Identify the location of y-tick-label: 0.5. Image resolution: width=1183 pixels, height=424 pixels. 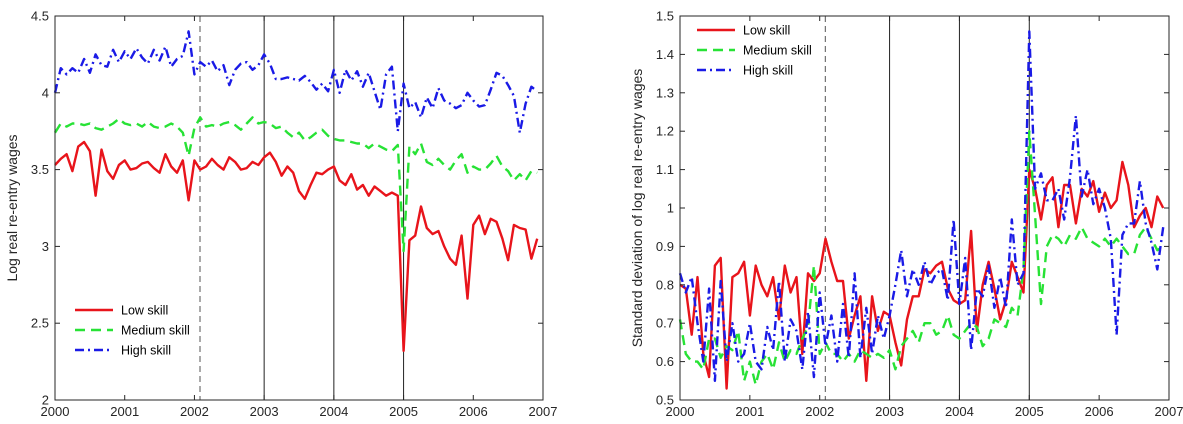
(665, 400).